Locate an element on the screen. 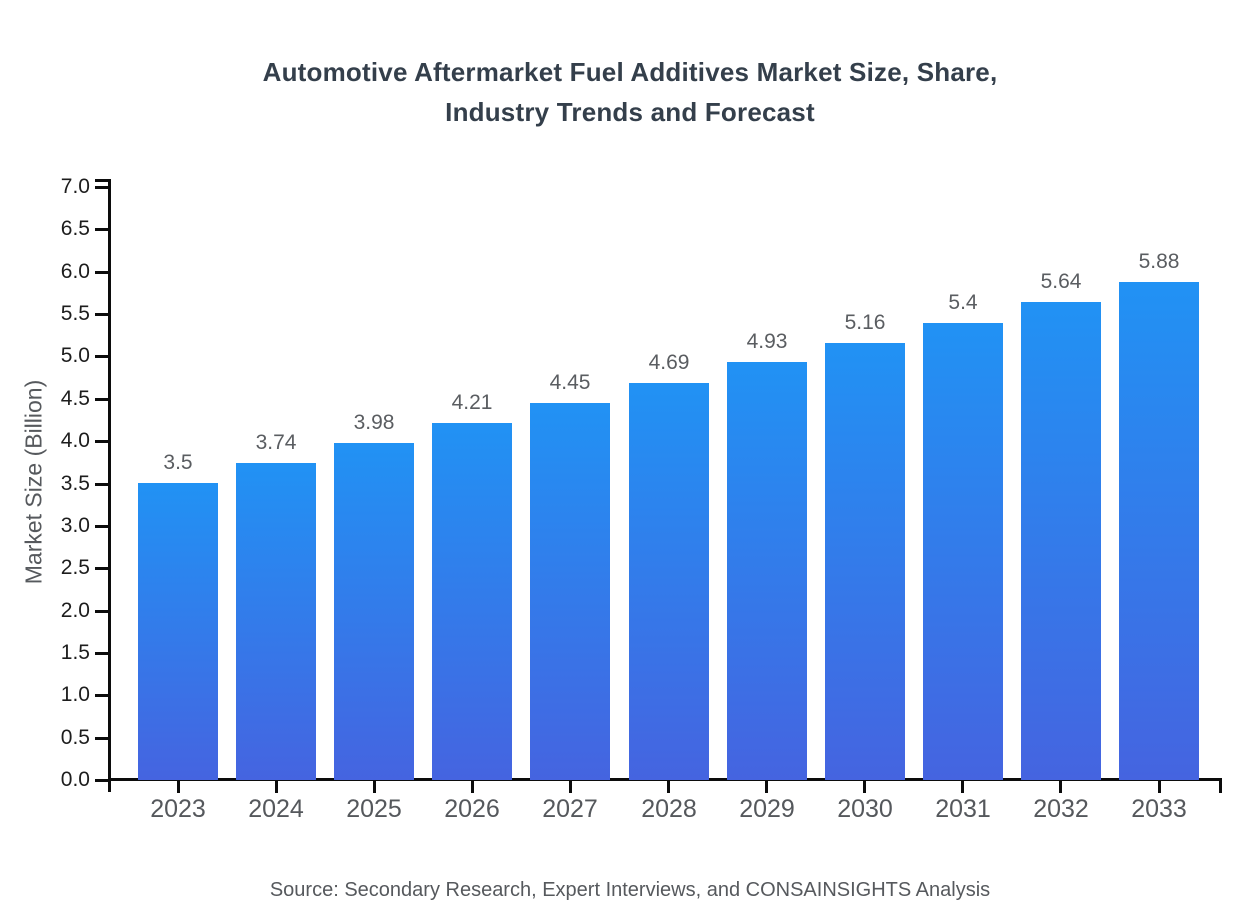 This screenshot has height=920, width=1260. y-tick-label: 5.0 is located at coordinates (75, 355).